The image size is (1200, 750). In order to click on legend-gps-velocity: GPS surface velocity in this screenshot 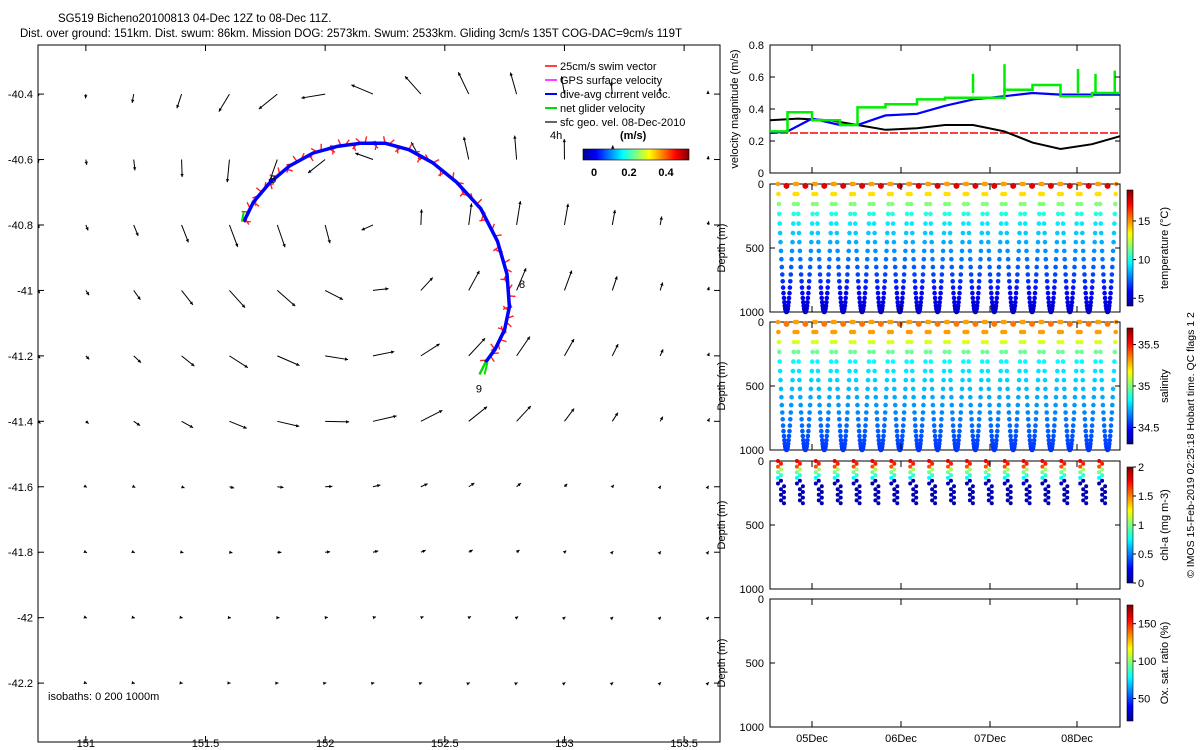, I will do `click(611, 81)`.